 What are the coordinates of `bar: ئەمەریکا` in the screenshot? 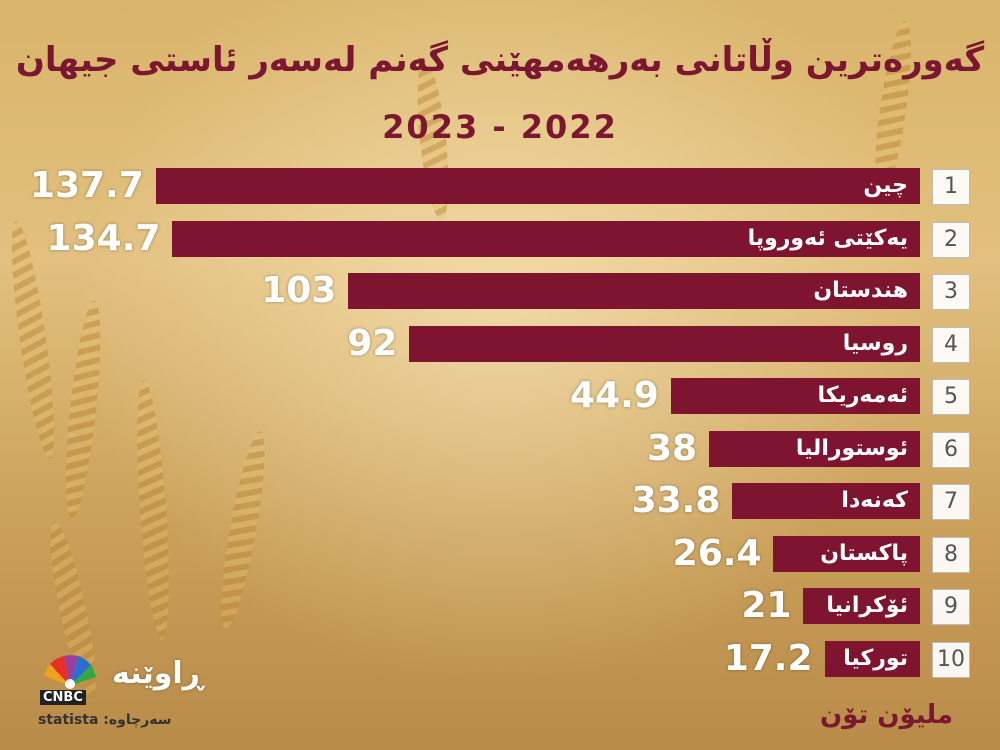 It's located at (795, 396).